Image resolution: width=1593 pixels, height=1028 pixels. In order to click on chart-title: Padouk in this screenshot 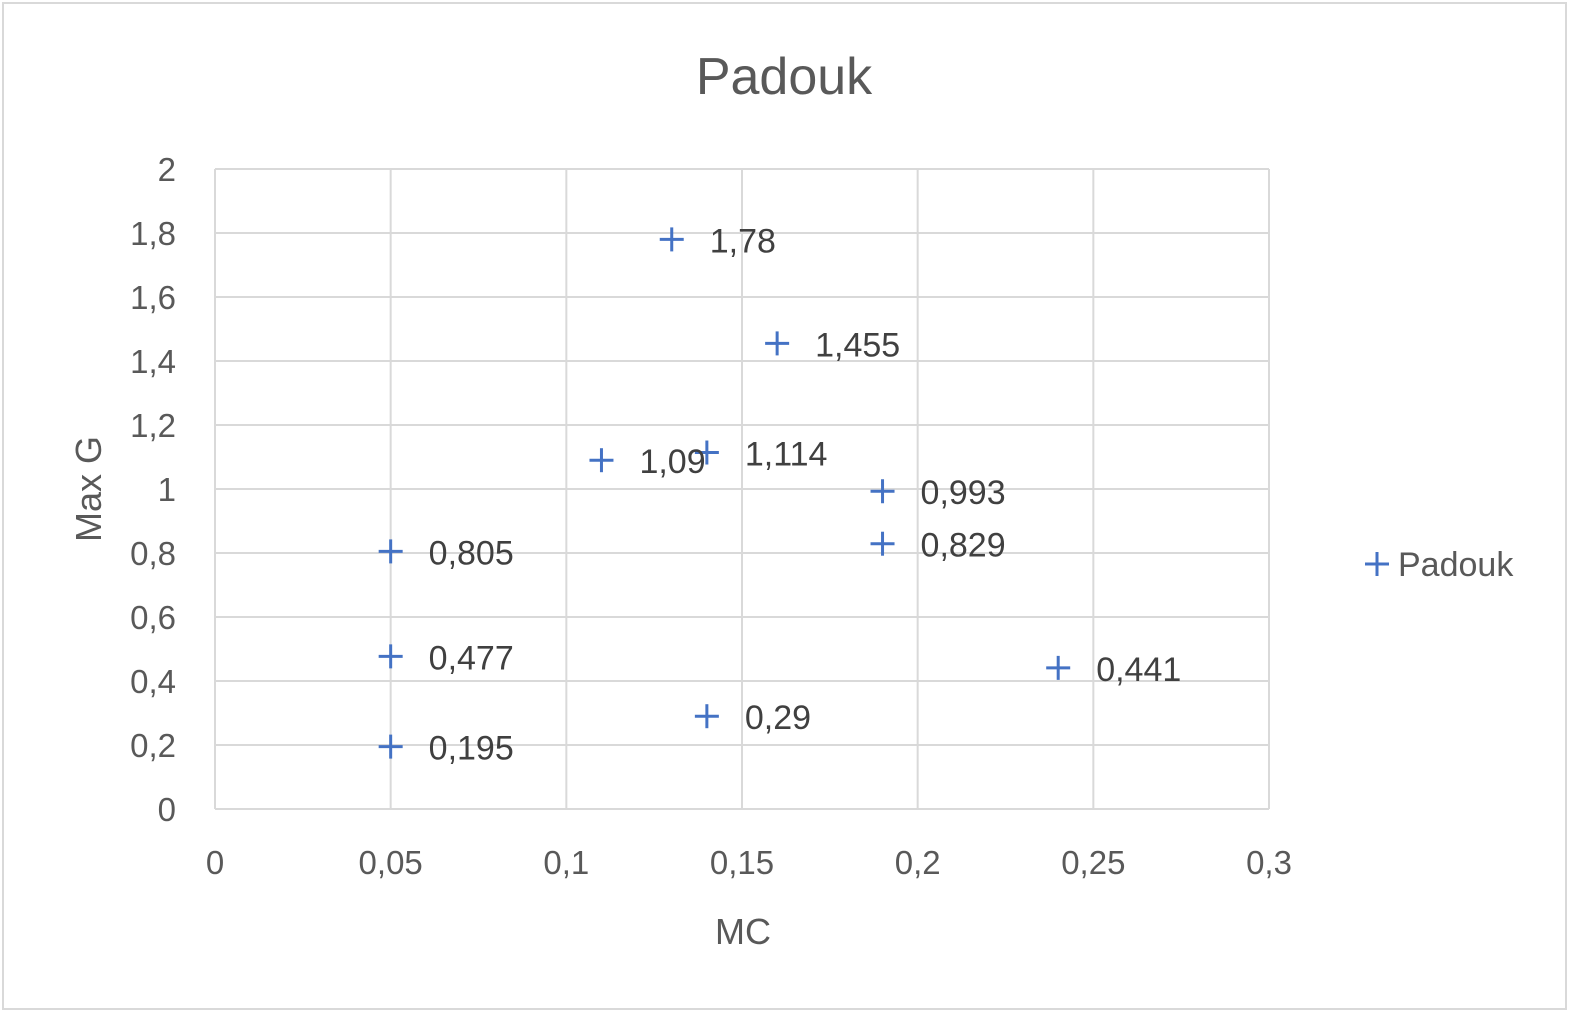, I will do `click(784, 77)`.